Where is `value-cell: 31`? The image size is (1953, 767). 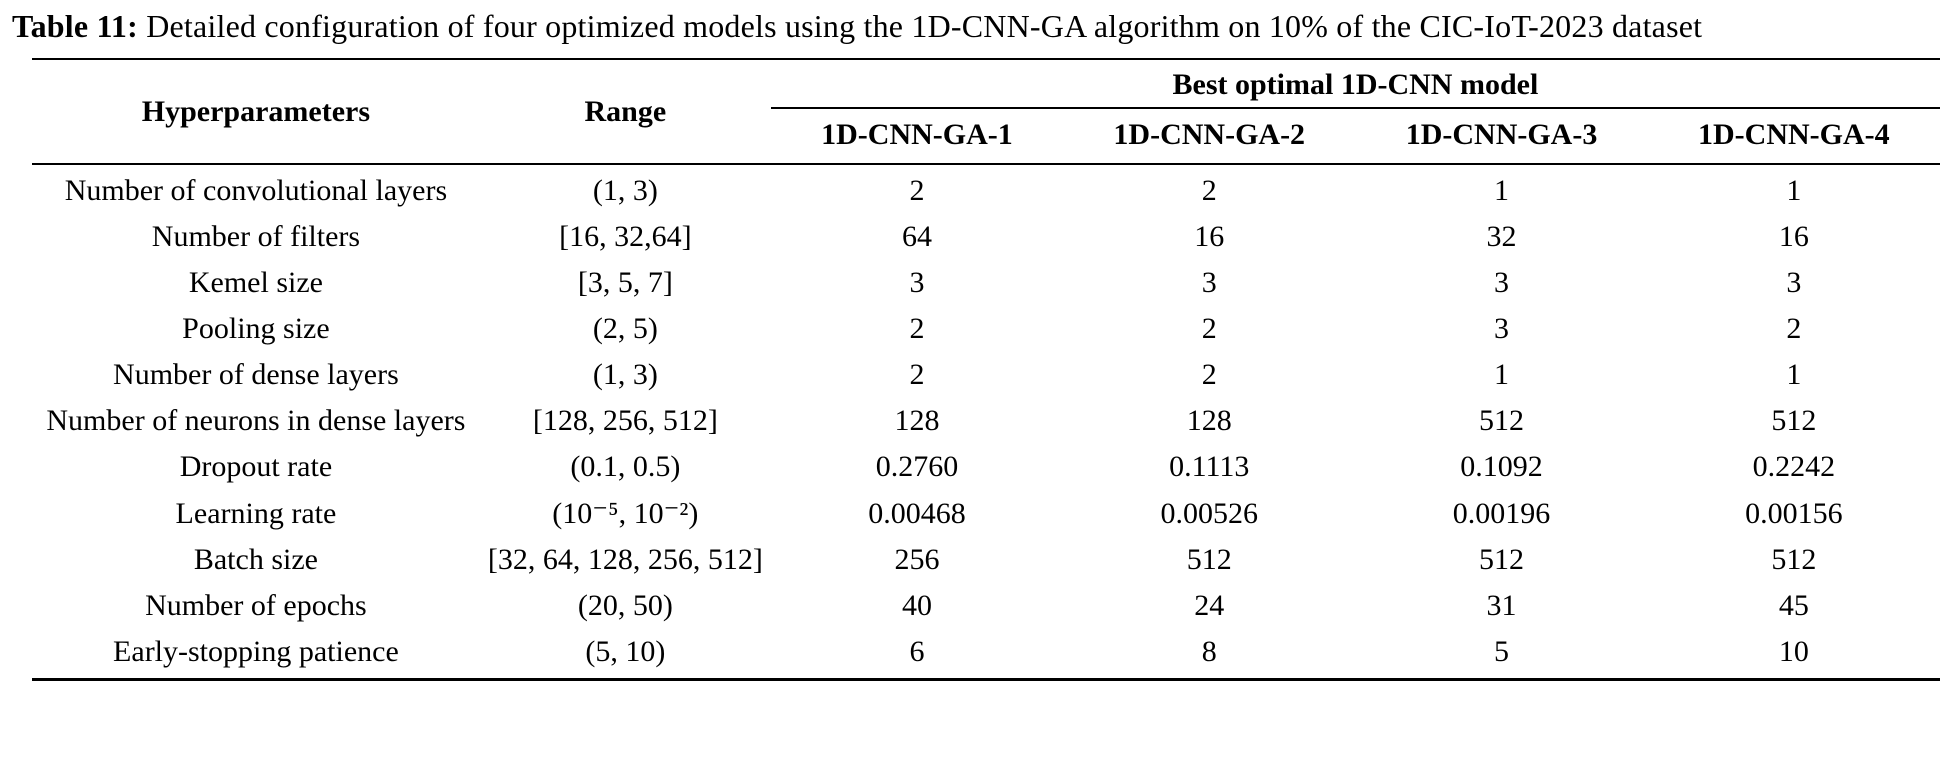
value-cell: 31 is located at coordinates (1501, 605).